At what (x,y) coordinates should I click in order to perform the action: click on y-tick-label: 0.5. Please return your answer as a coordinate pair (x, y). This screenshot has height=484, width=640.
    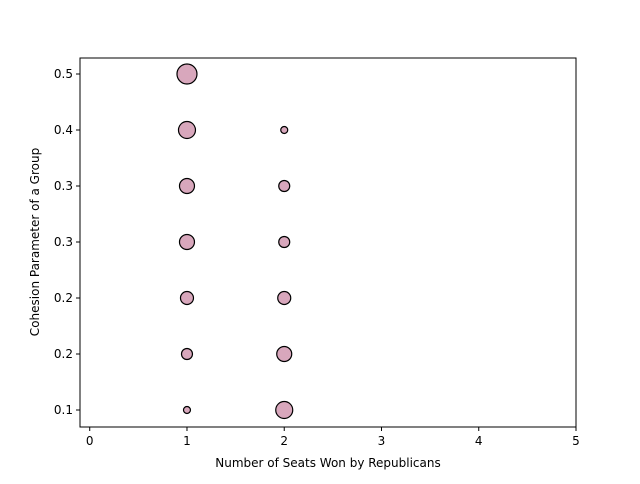
    Looking at the image, I should click on (63, 74).